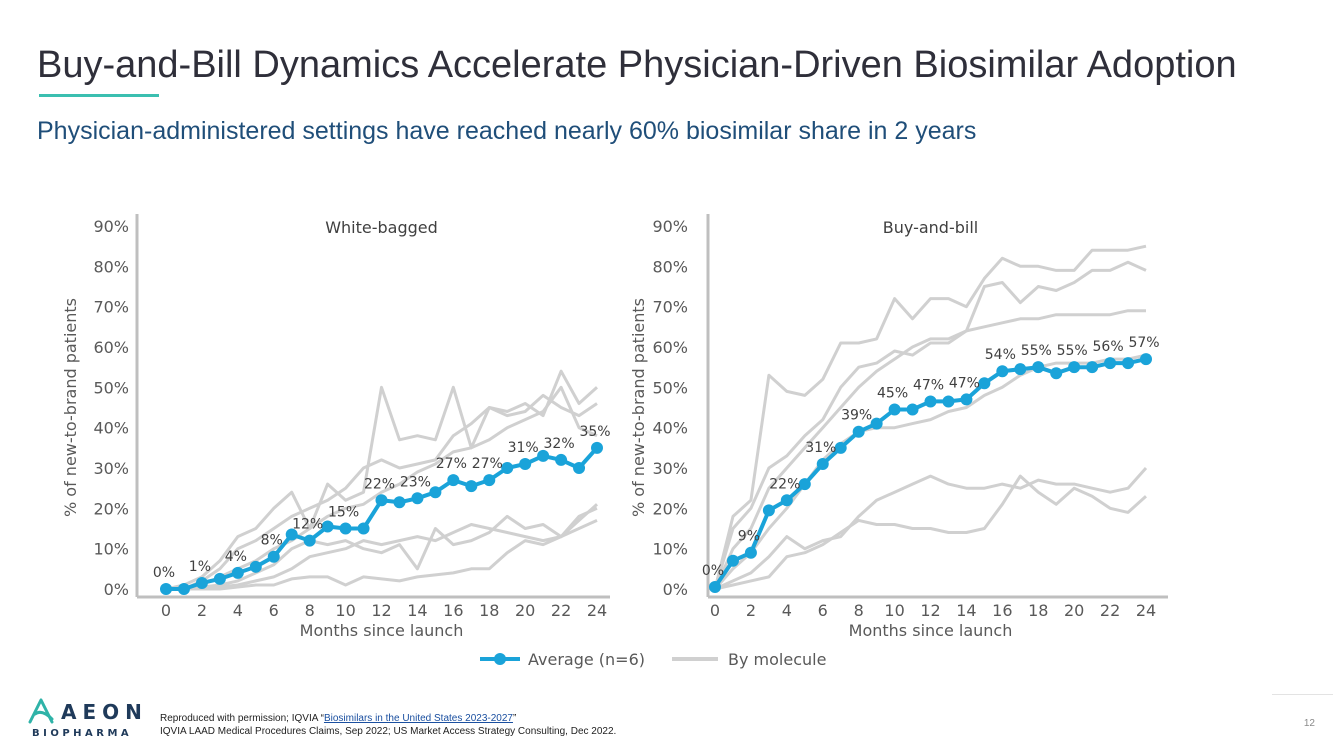 This screenshot has height=749, width=1333. I want to click on average-data-label: 1%, so click(200, 567).